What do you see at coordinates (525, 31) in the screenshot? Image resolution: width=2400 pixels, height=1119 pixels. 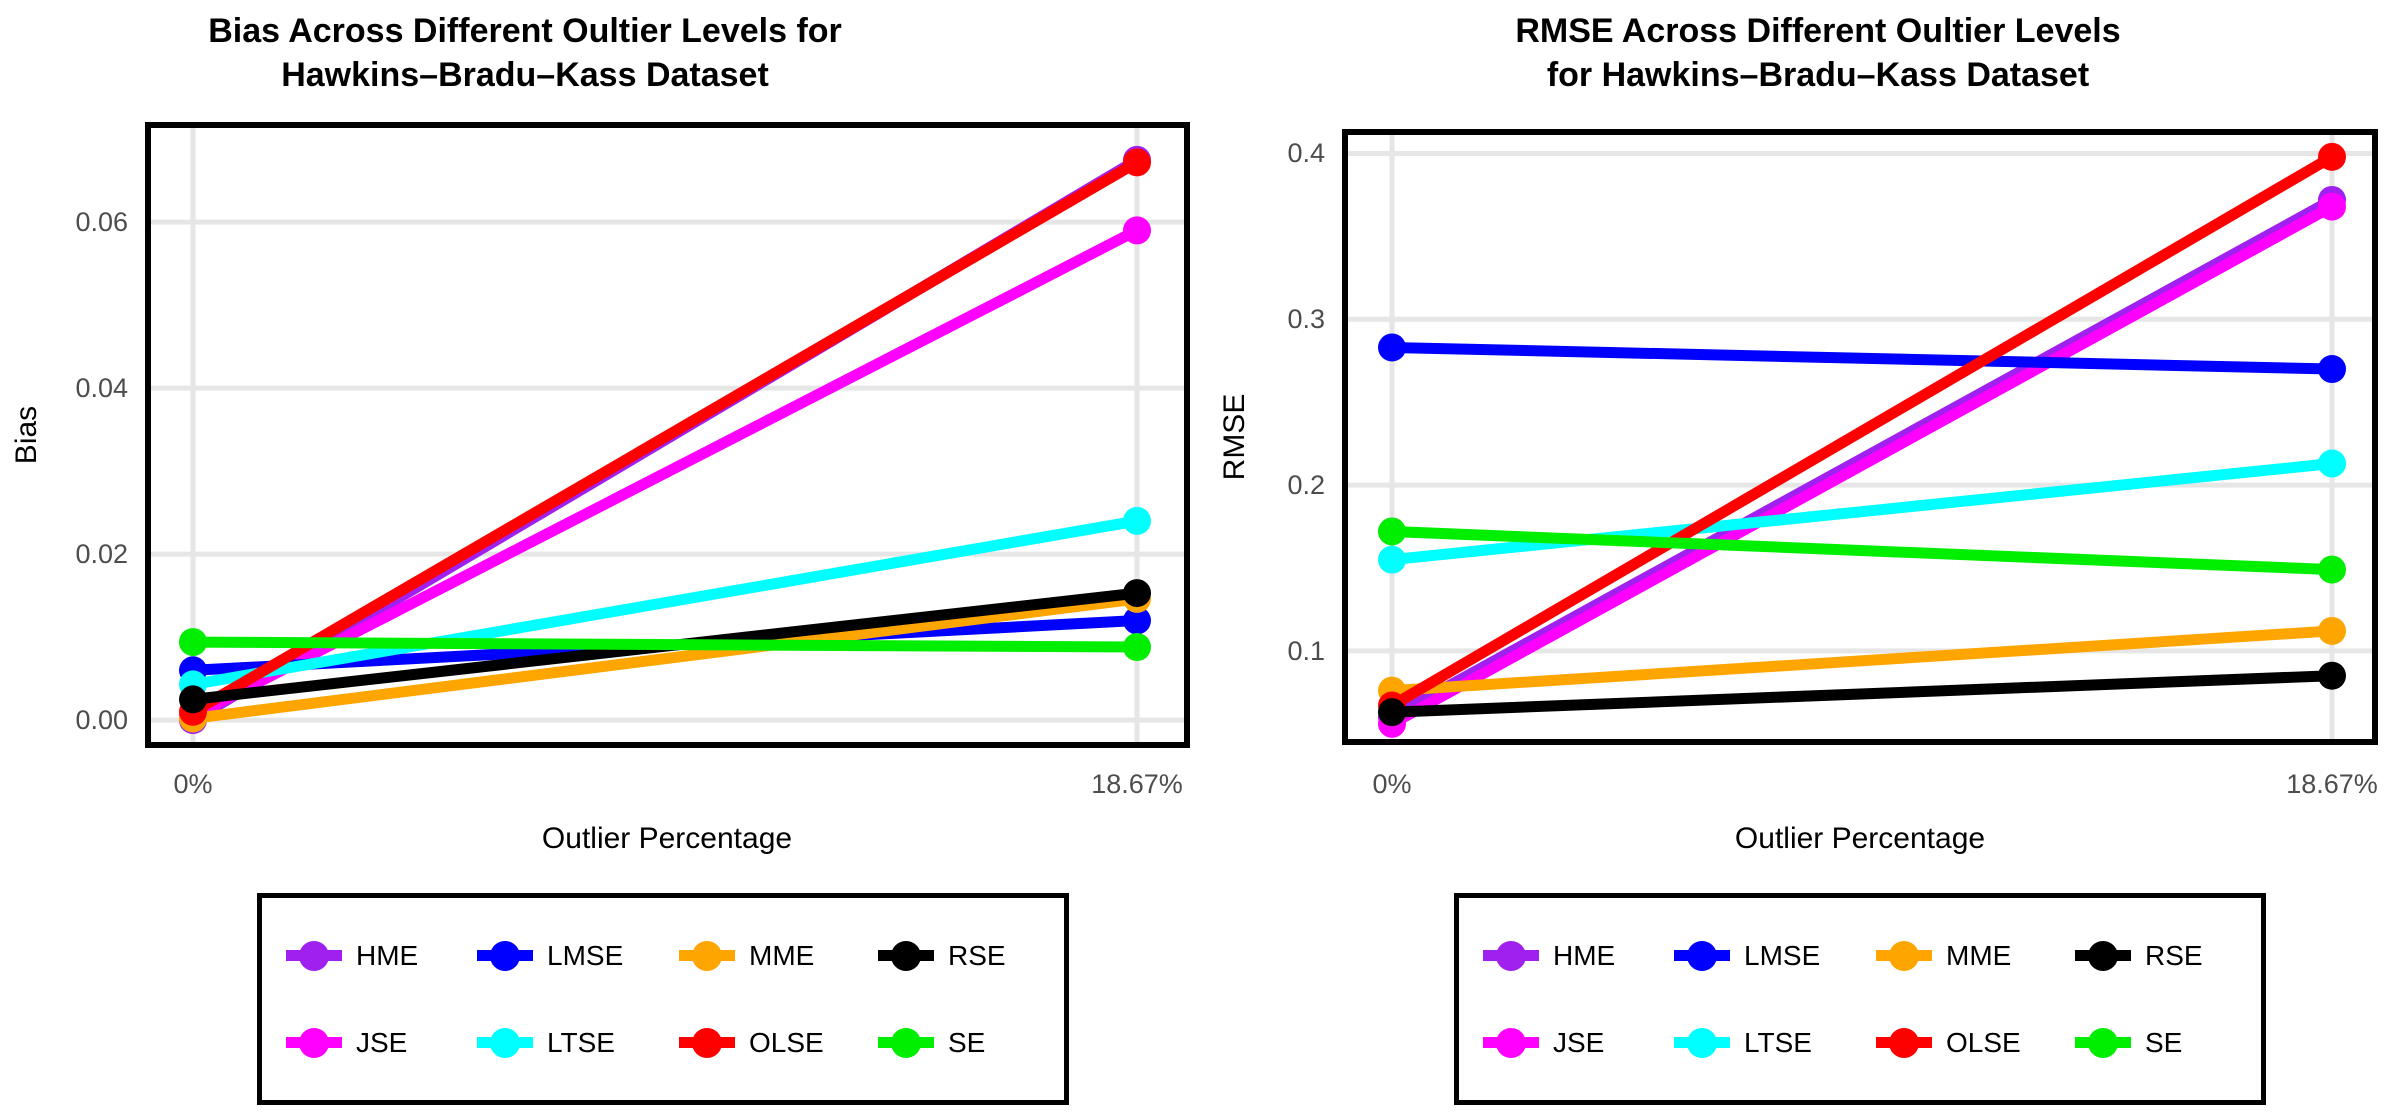 I see `bias-title-line1: Bias Across Different Oultier Levels for` at bounding box center [525, 31].